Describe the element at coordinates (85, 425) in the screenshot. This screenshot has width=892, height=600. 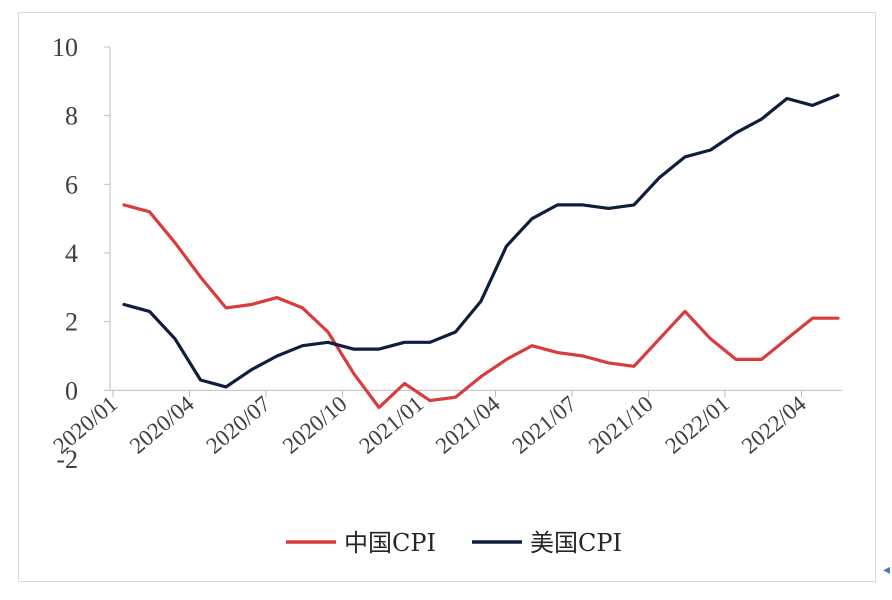
I see `x-tick-label: 2020/01` at that location.